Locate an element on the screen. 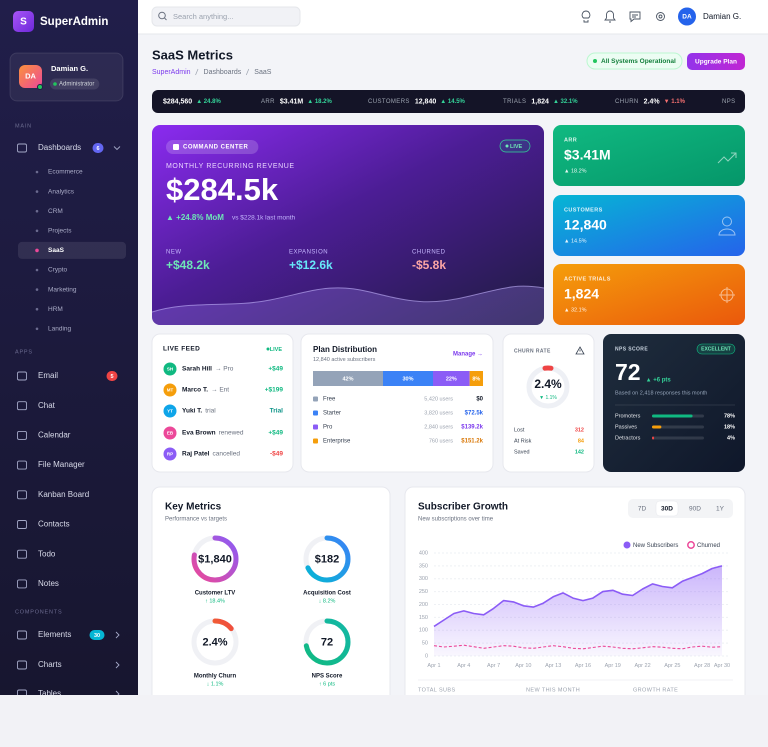  breadcrumb-item: SuperAdmin is located at coordinates (171, 72).